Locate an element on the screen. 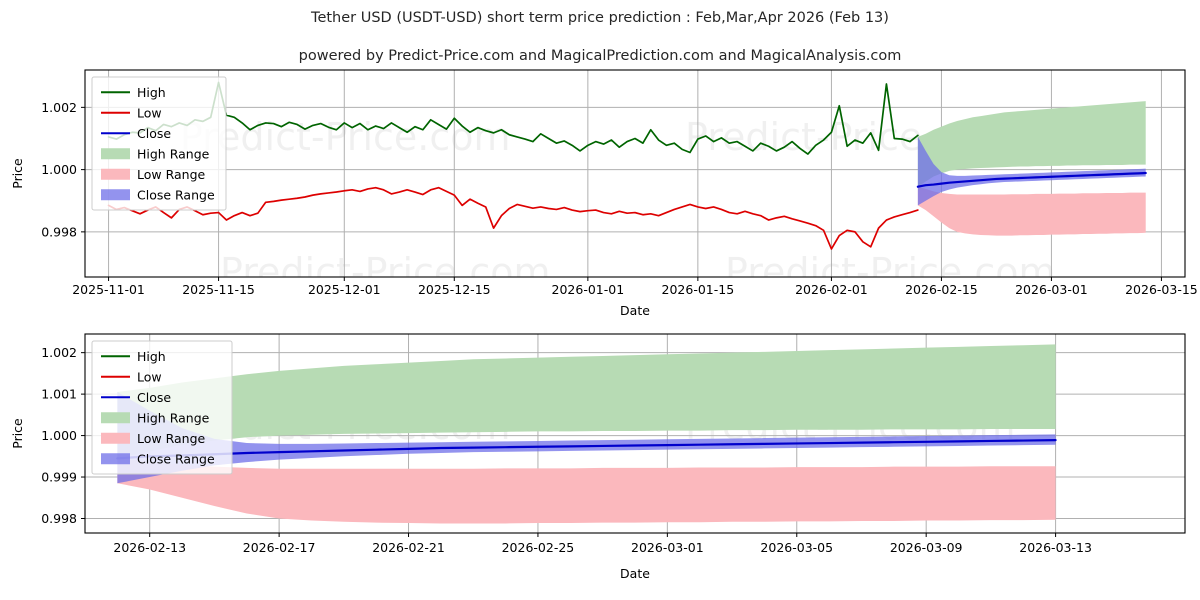 Image resolution: width=1200 pixels, height=600 pixels. x-tick-label: 2025-11-15 is located at coordinates (218, 289).